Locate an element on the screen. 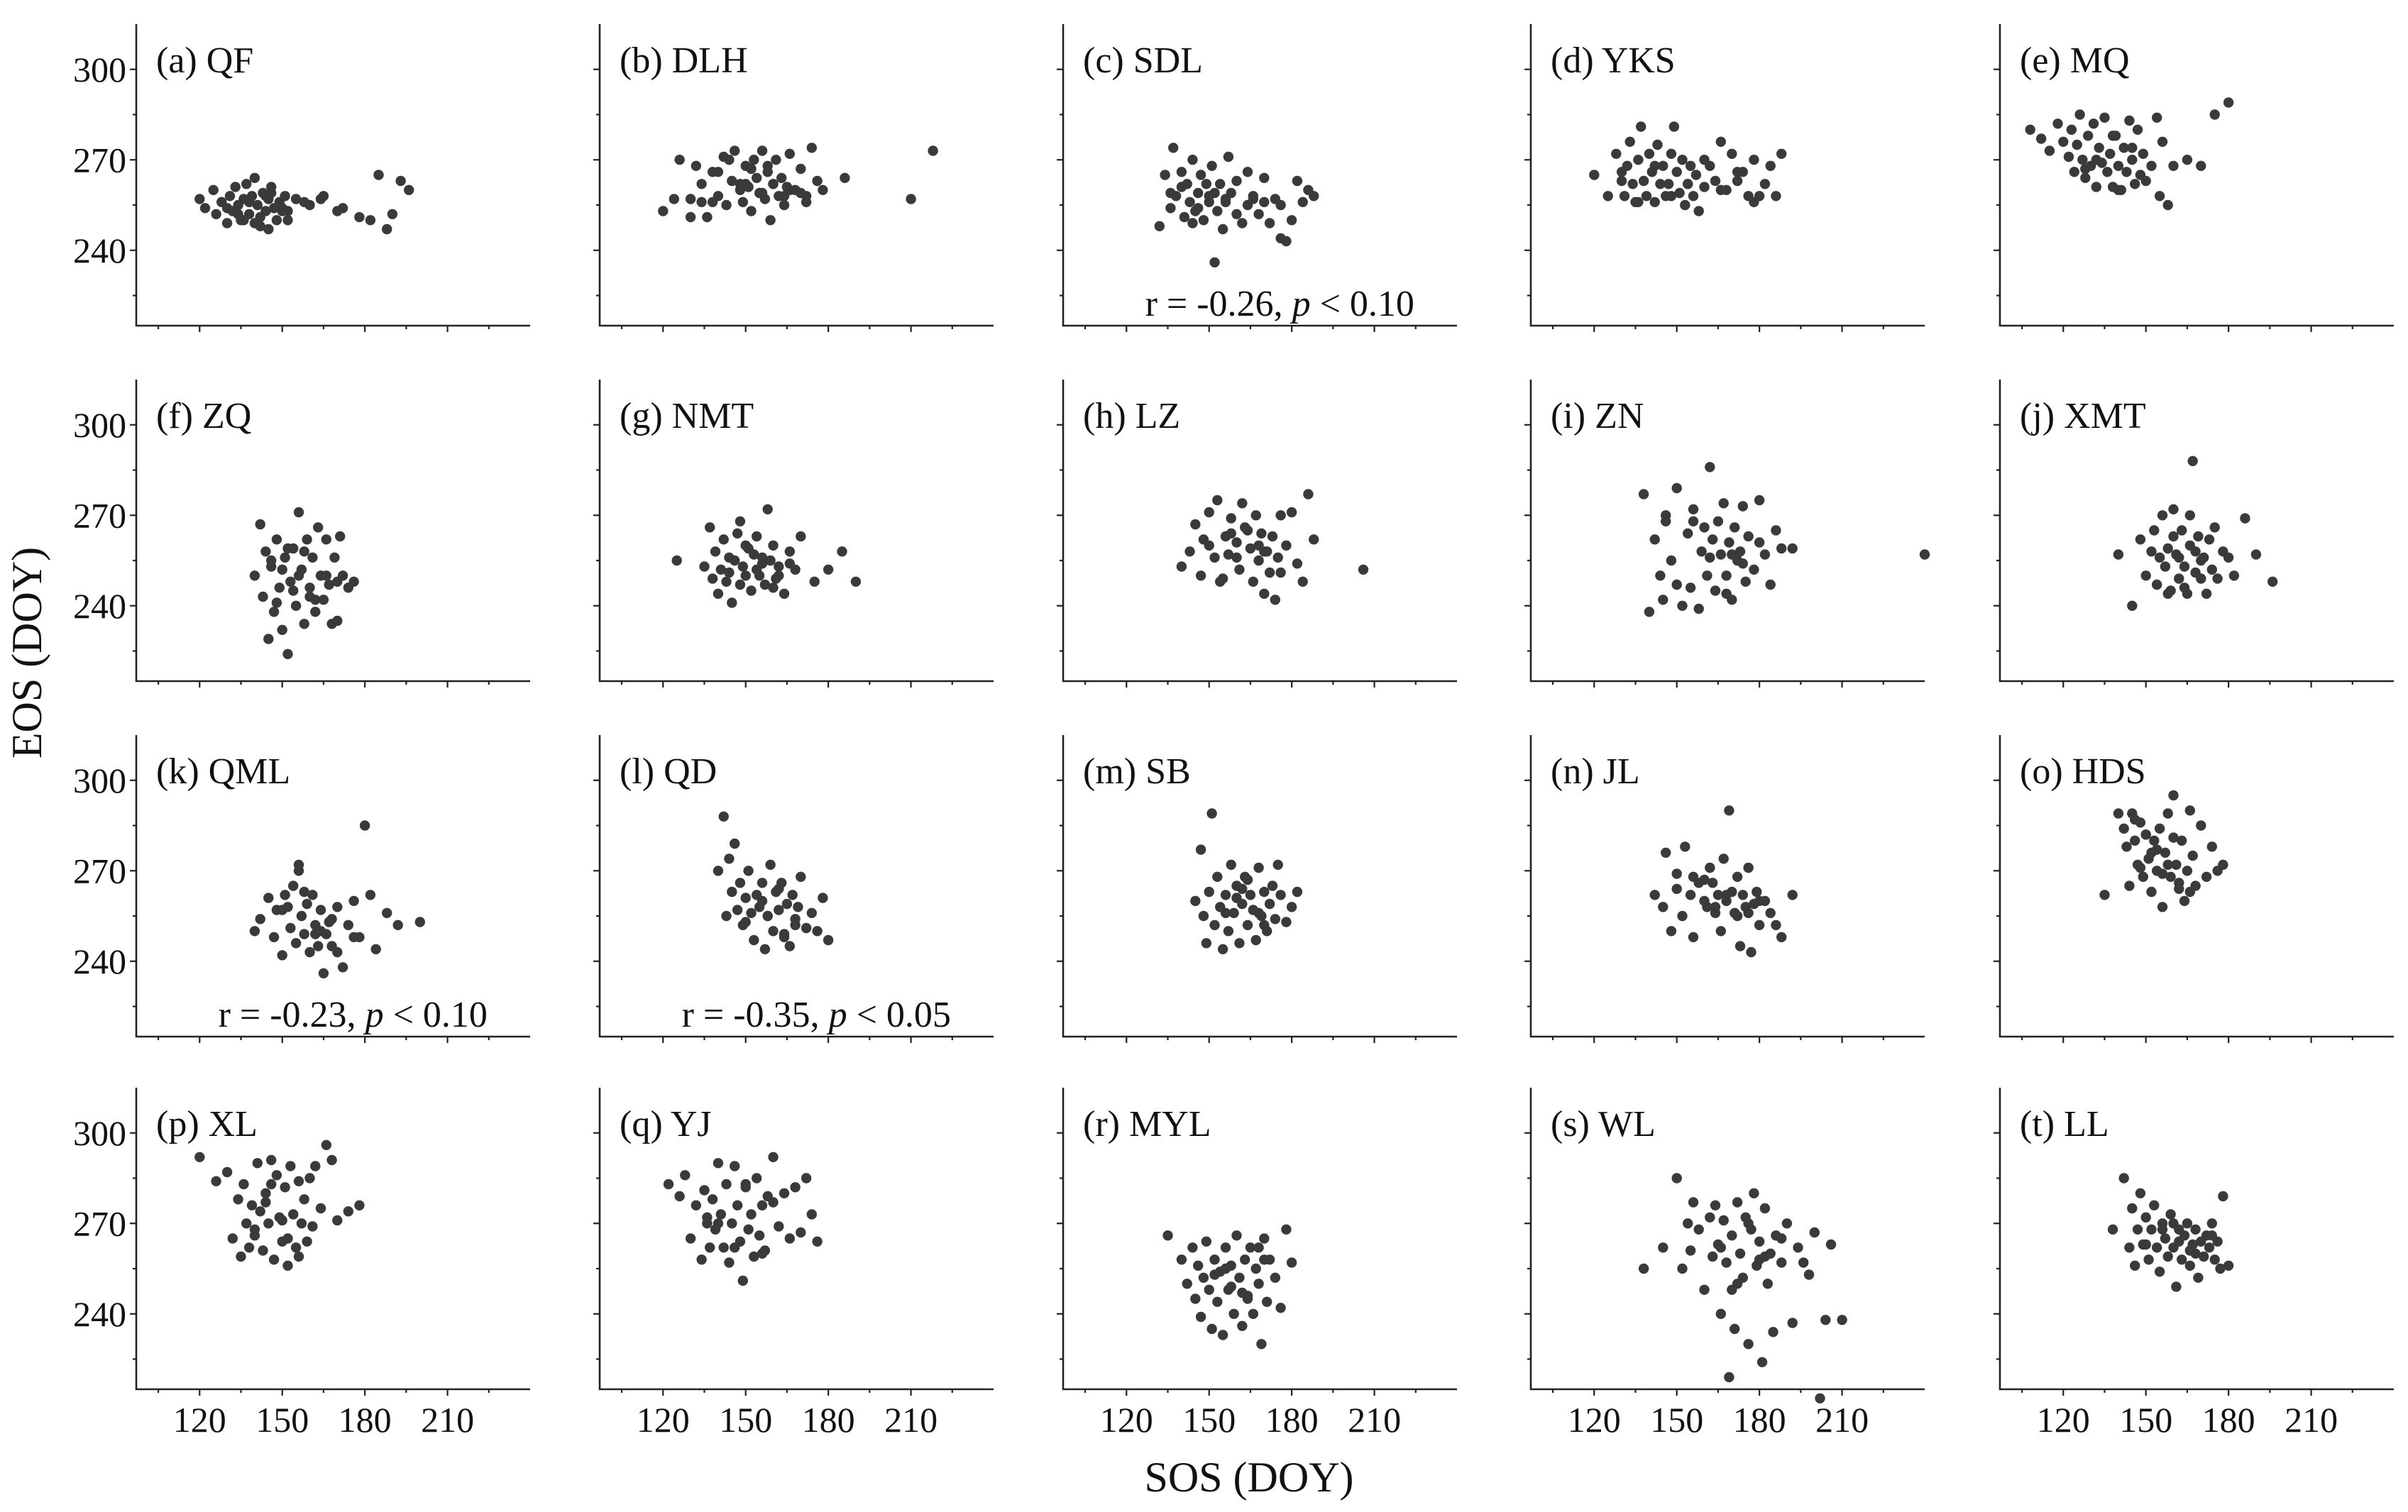 This screenshot has height=1512, width=2408. x-tick-label: 180 is located at coordinates (2228, 1420).